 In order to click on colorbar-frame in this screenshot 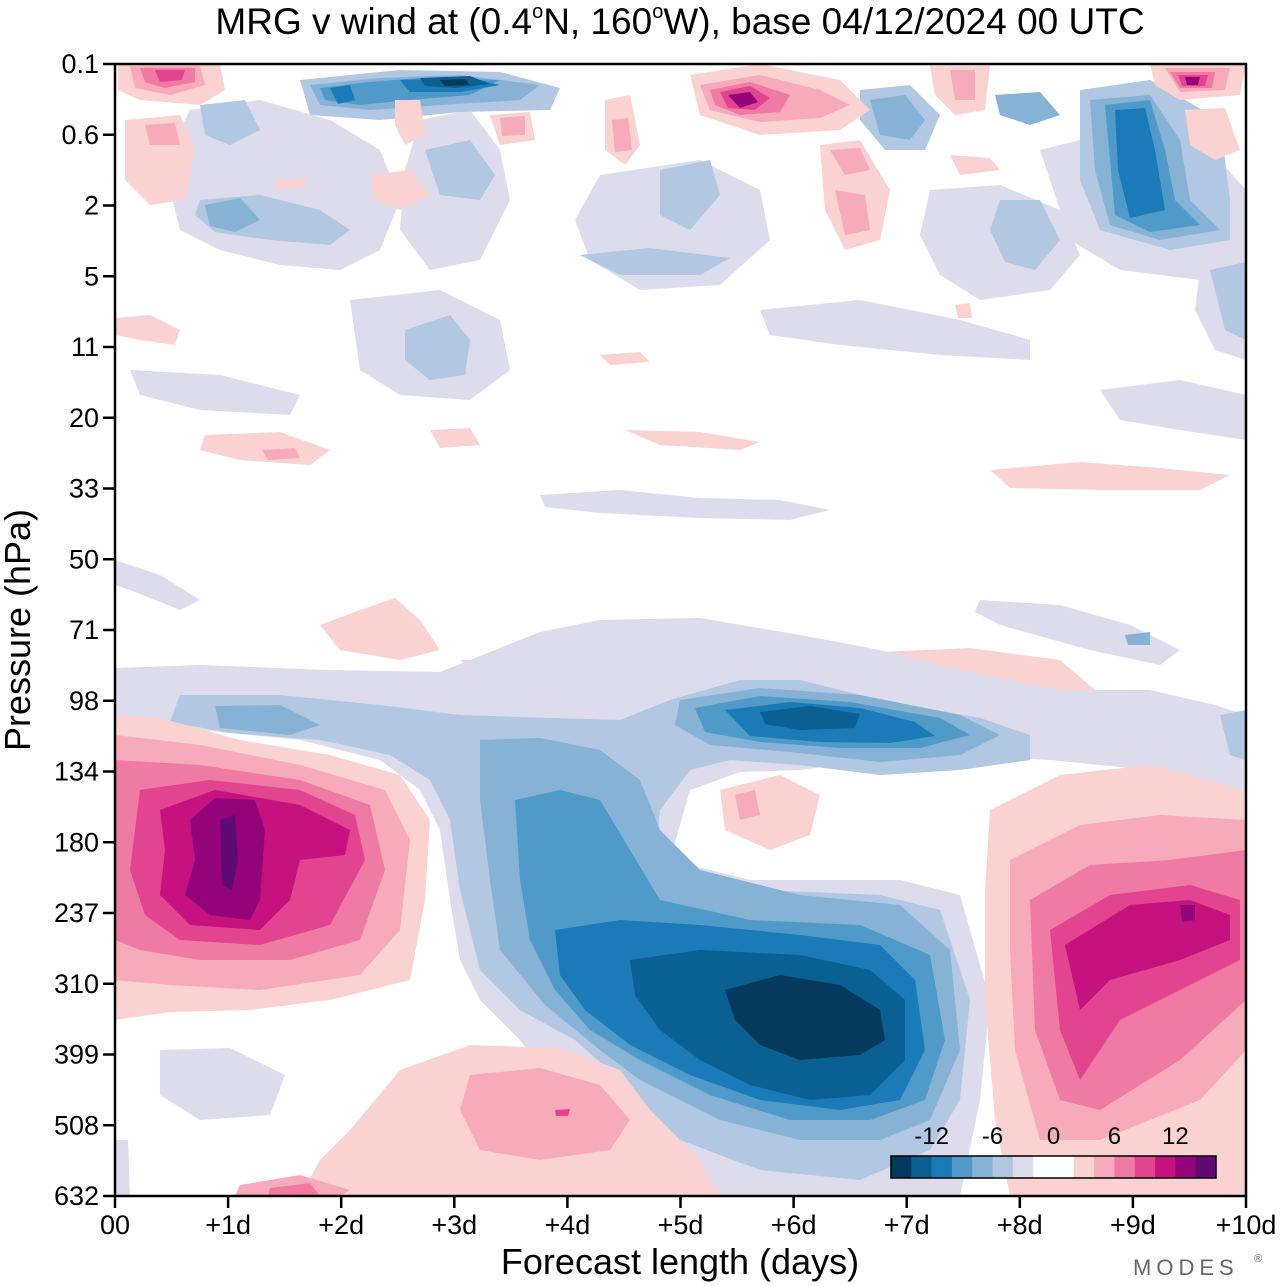, I will do `click(1053, 1167)`.